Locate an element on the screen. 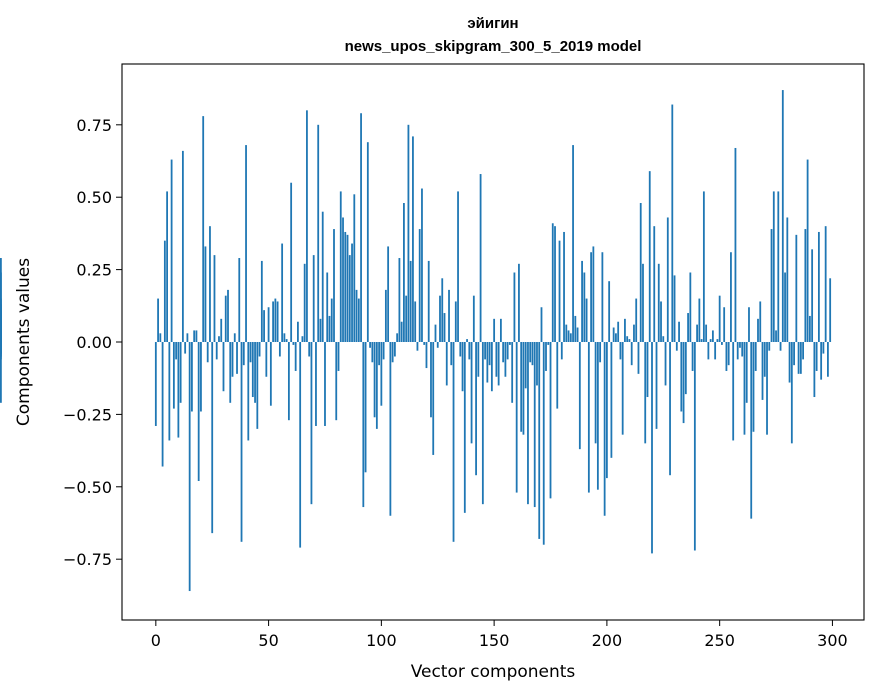 The width and height of the screenshot is (880, 696). y-axis-ticks: −0.75 −0.50 −0.25 0.00 0.25 0.50 0.75 is located at coordinates (92, 342).